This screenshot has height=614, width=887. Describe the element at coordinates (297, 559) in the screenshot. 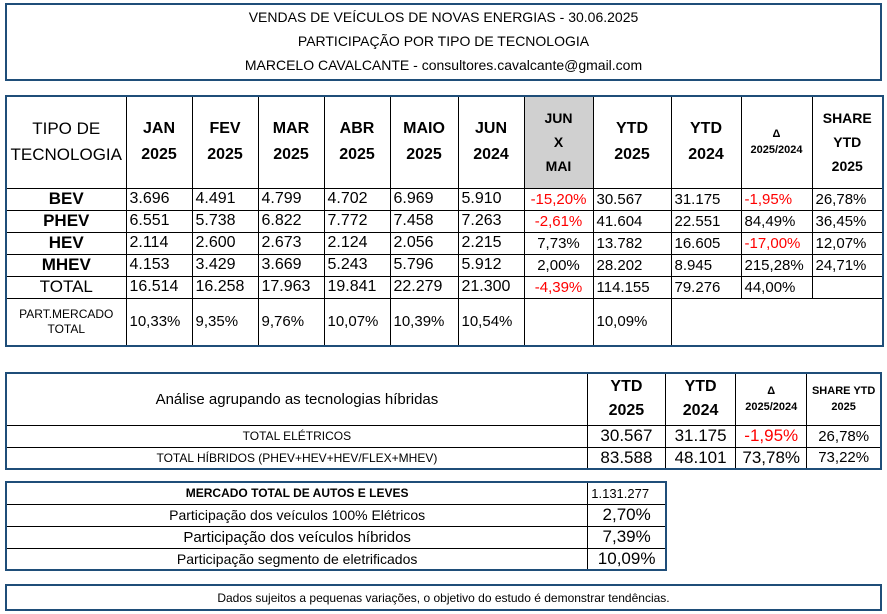

I see `market-row-label: Participação segmento de eletrificados` at that location.